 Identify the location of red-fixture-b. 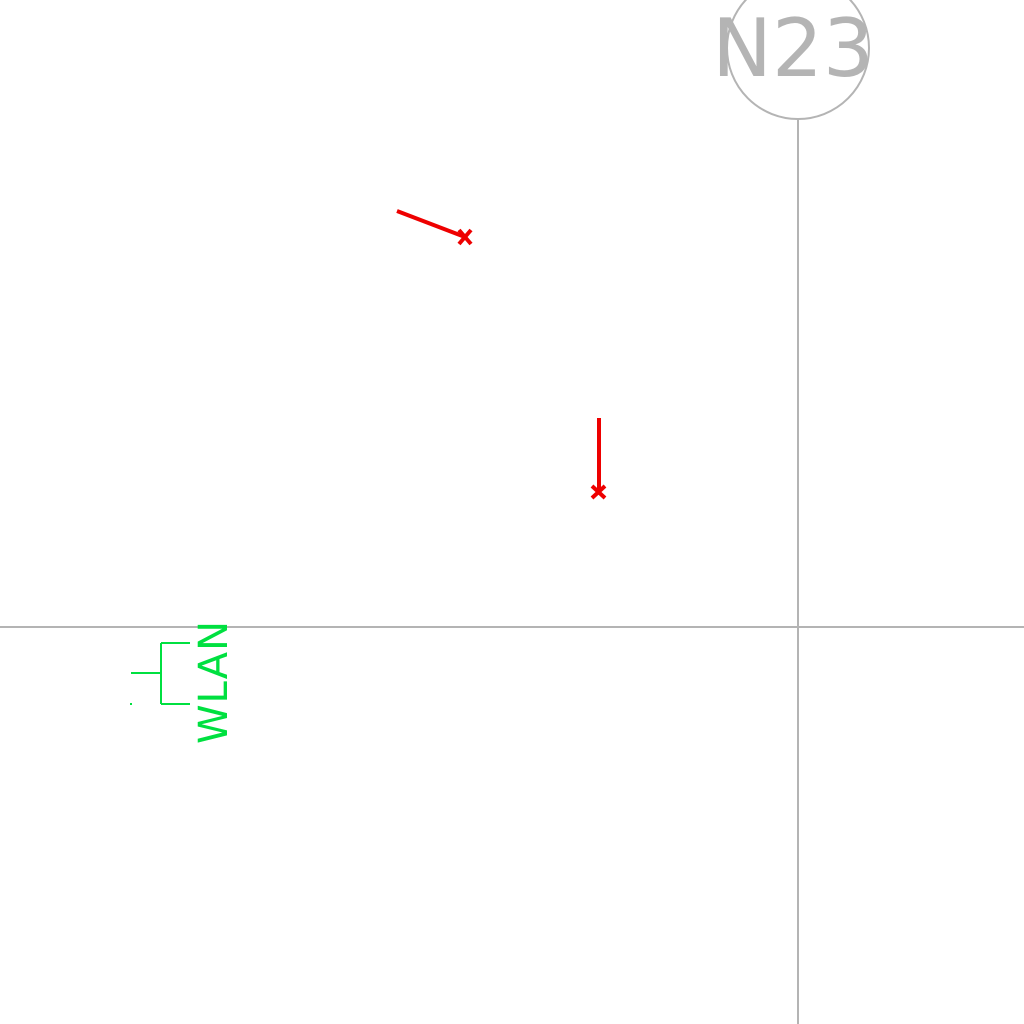
(598, 459).